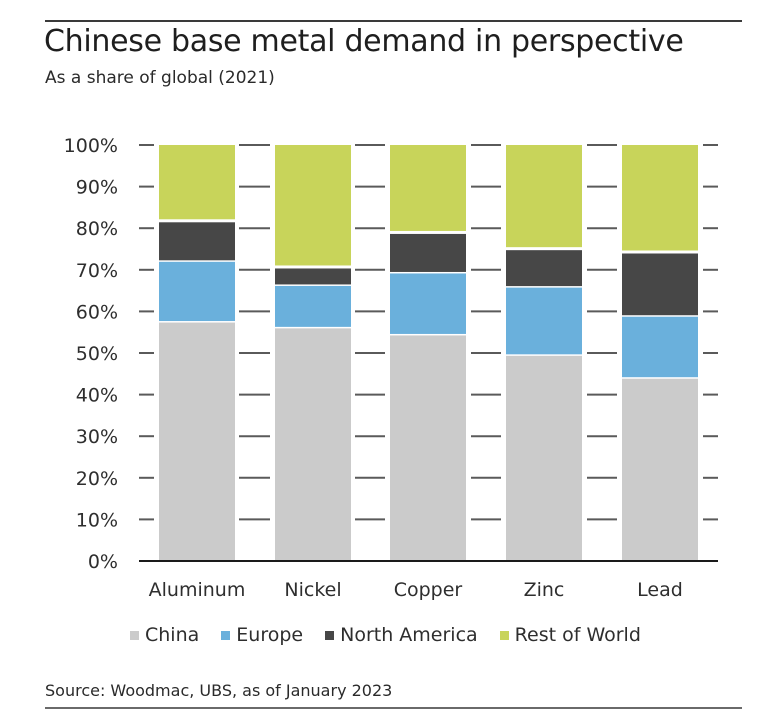 The image size is (759, 720). Describe the element at coordinates (428, 448) in the screenshot. I see `bar-segment-copper-china` at that location.